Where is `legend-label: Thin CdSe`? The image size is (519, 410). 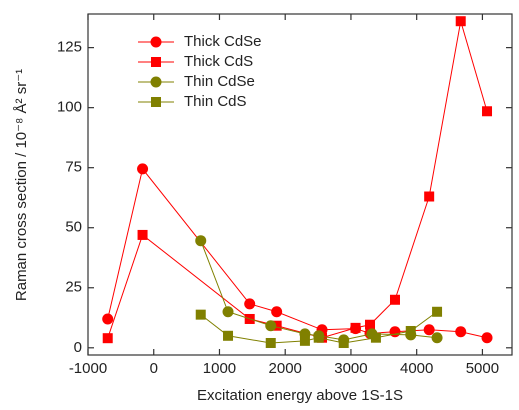 legend-label: Thin CdSe is located at coordinates (219, 81).